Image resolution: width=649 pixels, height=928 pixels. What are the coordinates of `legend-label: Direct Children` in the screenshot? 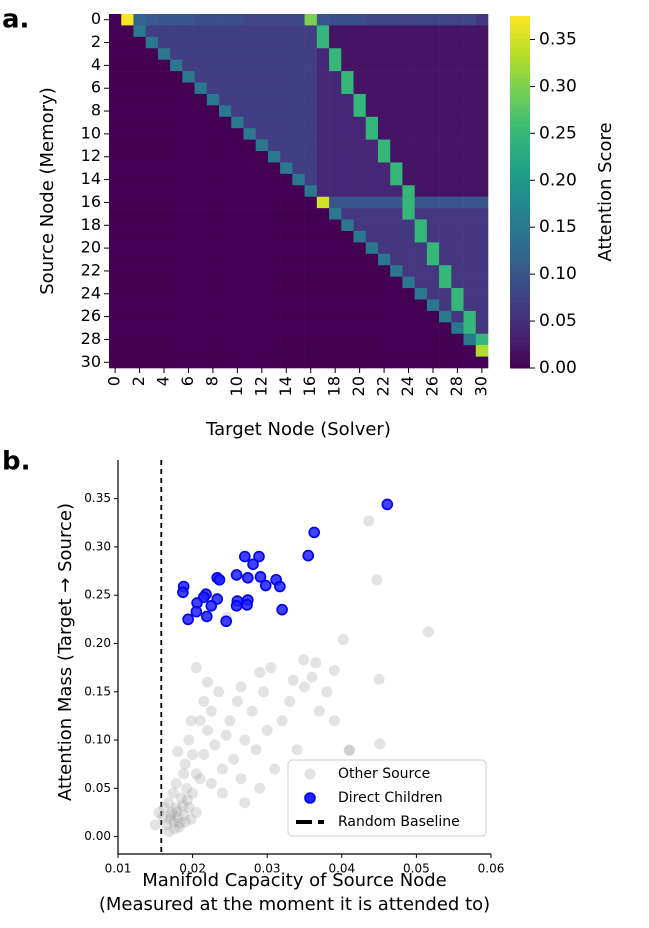 It's located at (390, 798).